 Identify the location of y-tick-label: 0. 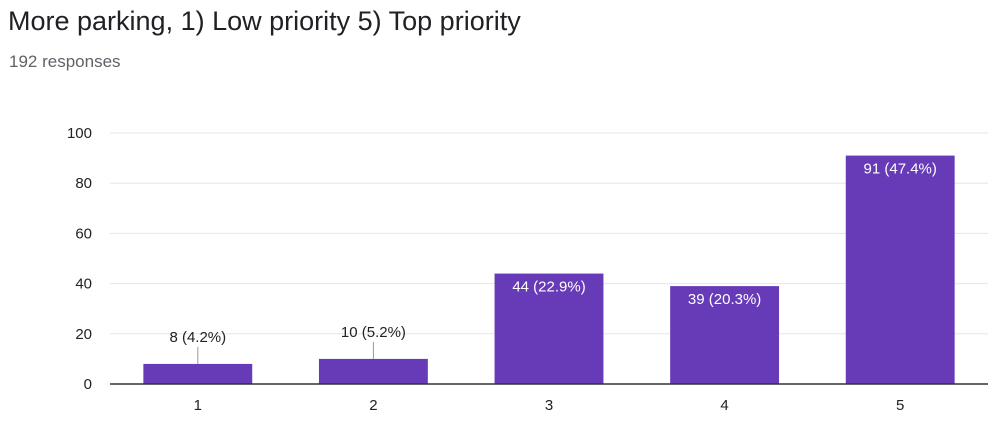
(88, 384).